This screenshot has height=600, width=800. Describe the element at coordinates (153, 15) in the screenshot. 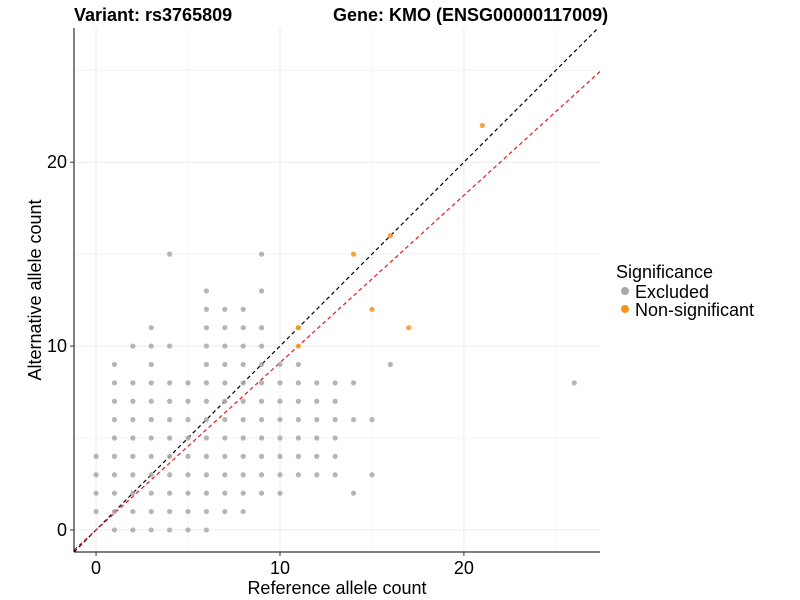

I see `chart-title-variant: Variant: rs3765809` at that location.